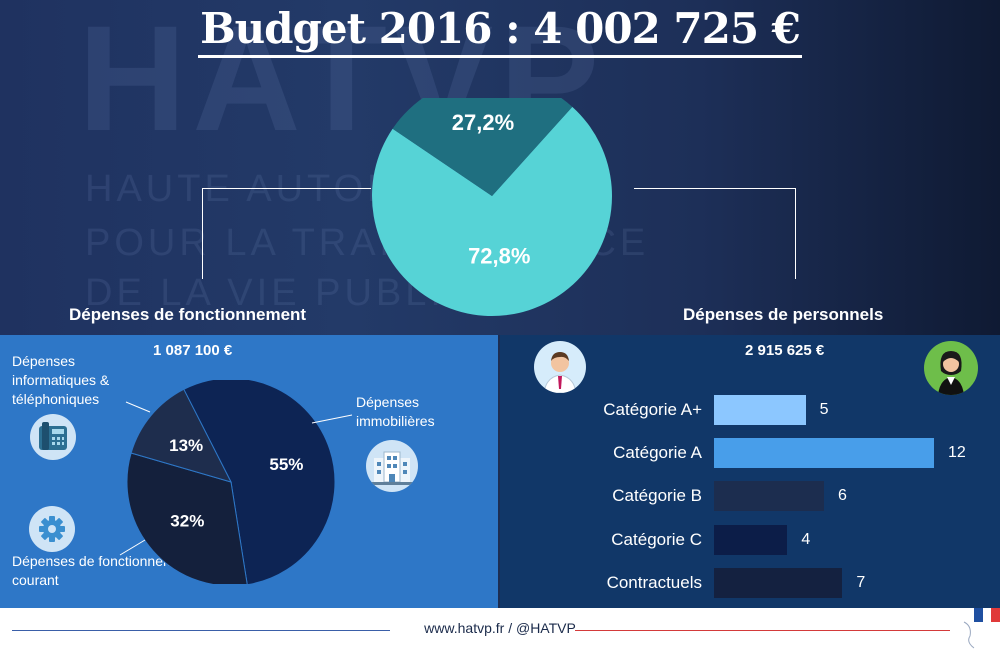 This screenshot has width=1000, height=650. I want to click on bar-value-label: 7, so click(861, 582).